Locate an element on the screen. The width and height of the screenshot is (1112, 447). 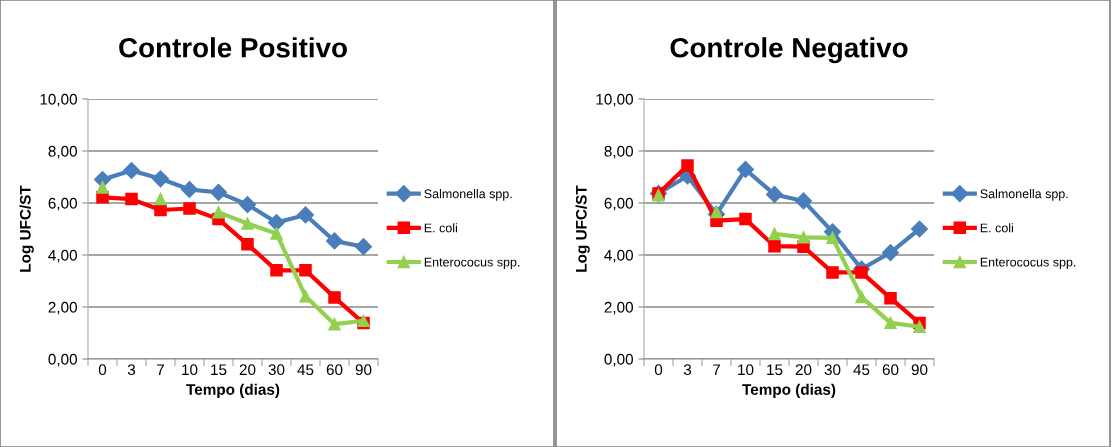
chart-title: Controle Negativo is located at coordinates (789, 50).